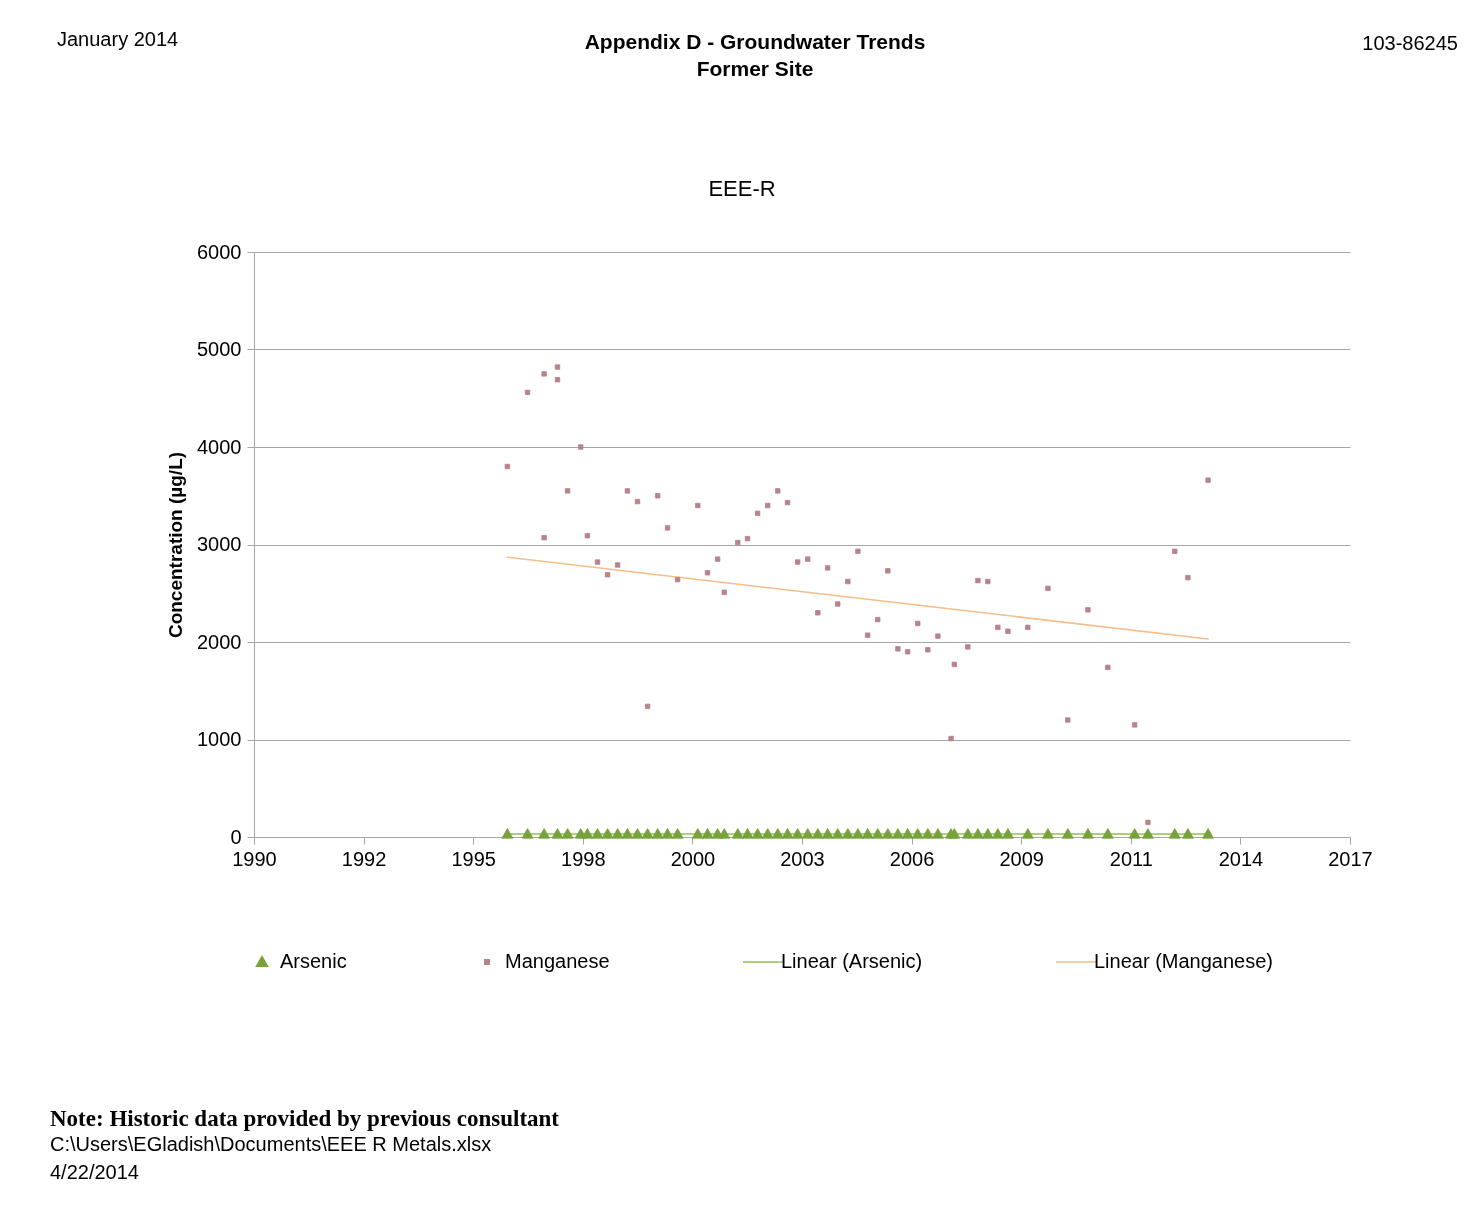 The width and height of the screenshot is (1470, 1211). I want to click on text: EEE-R, so click(742, 188).